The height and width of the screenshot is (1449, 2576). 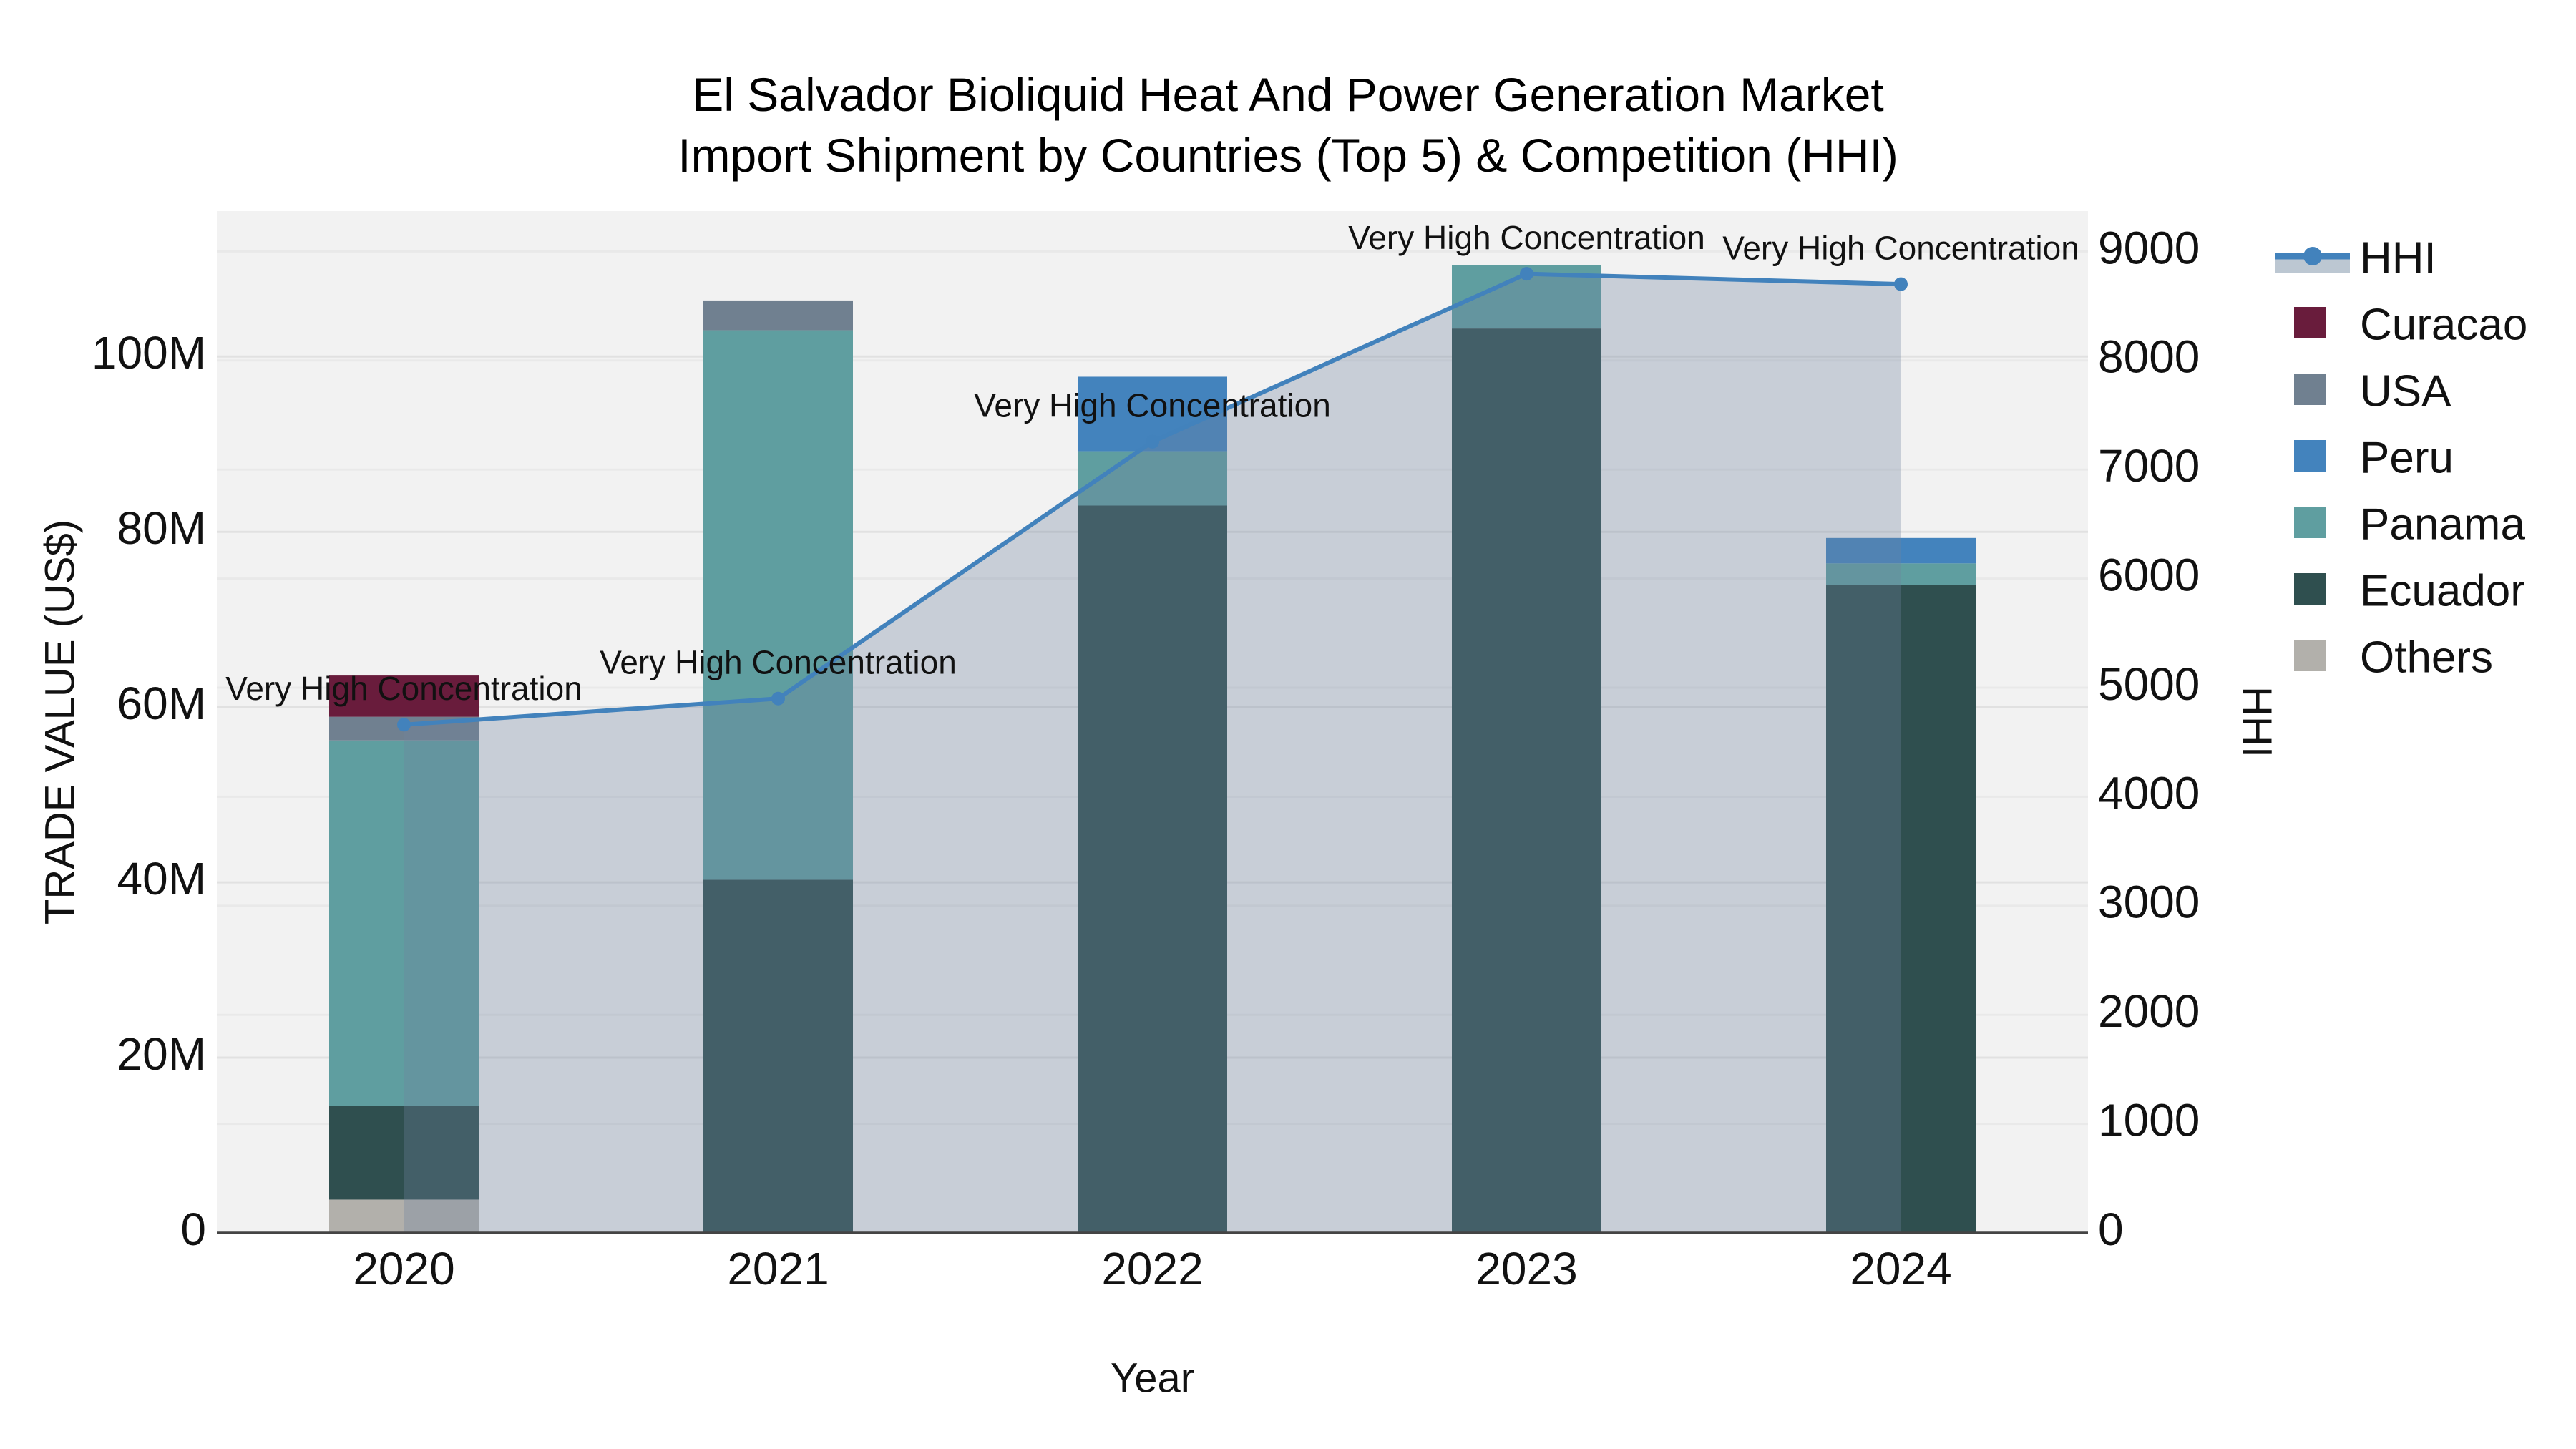 What do you see at coordinates (162, 1054) in the screenshot?
I see `y-left-tick-label-20M: 20M` at bounding box center [162, 1054].